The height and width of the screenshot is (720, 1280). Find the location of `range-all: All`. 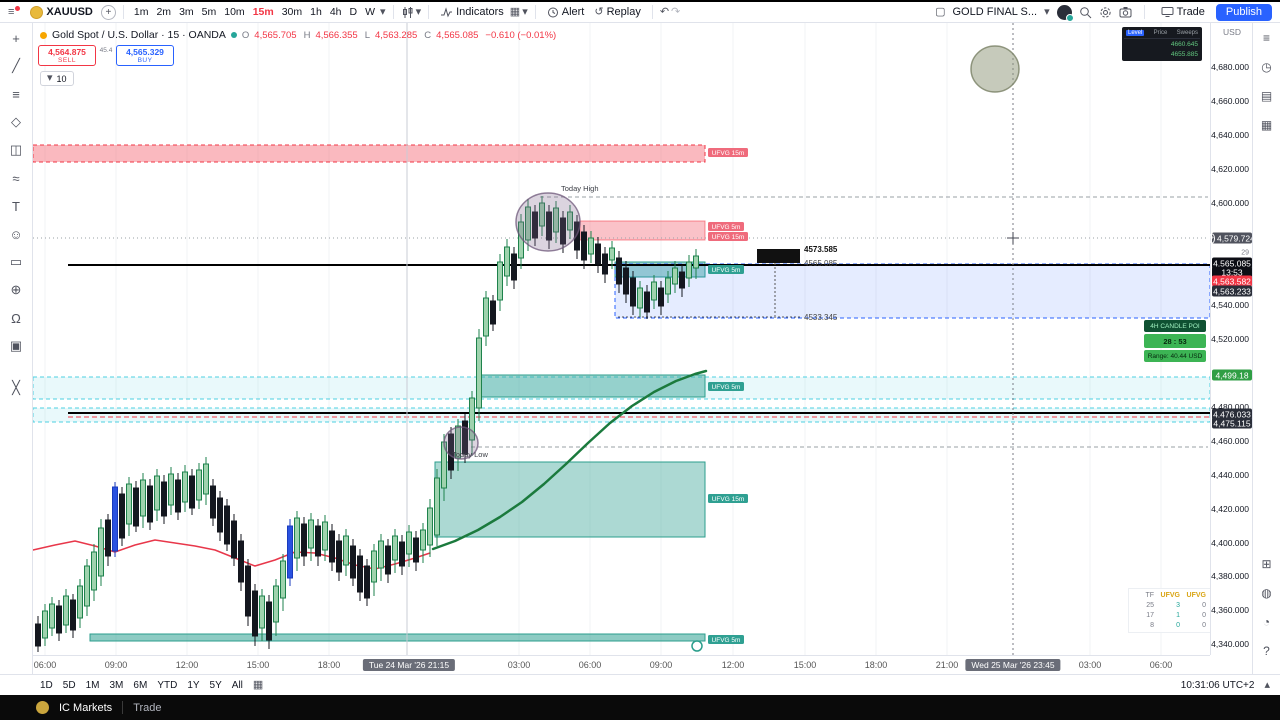

range-all: All is located at coordinates (237, 685).